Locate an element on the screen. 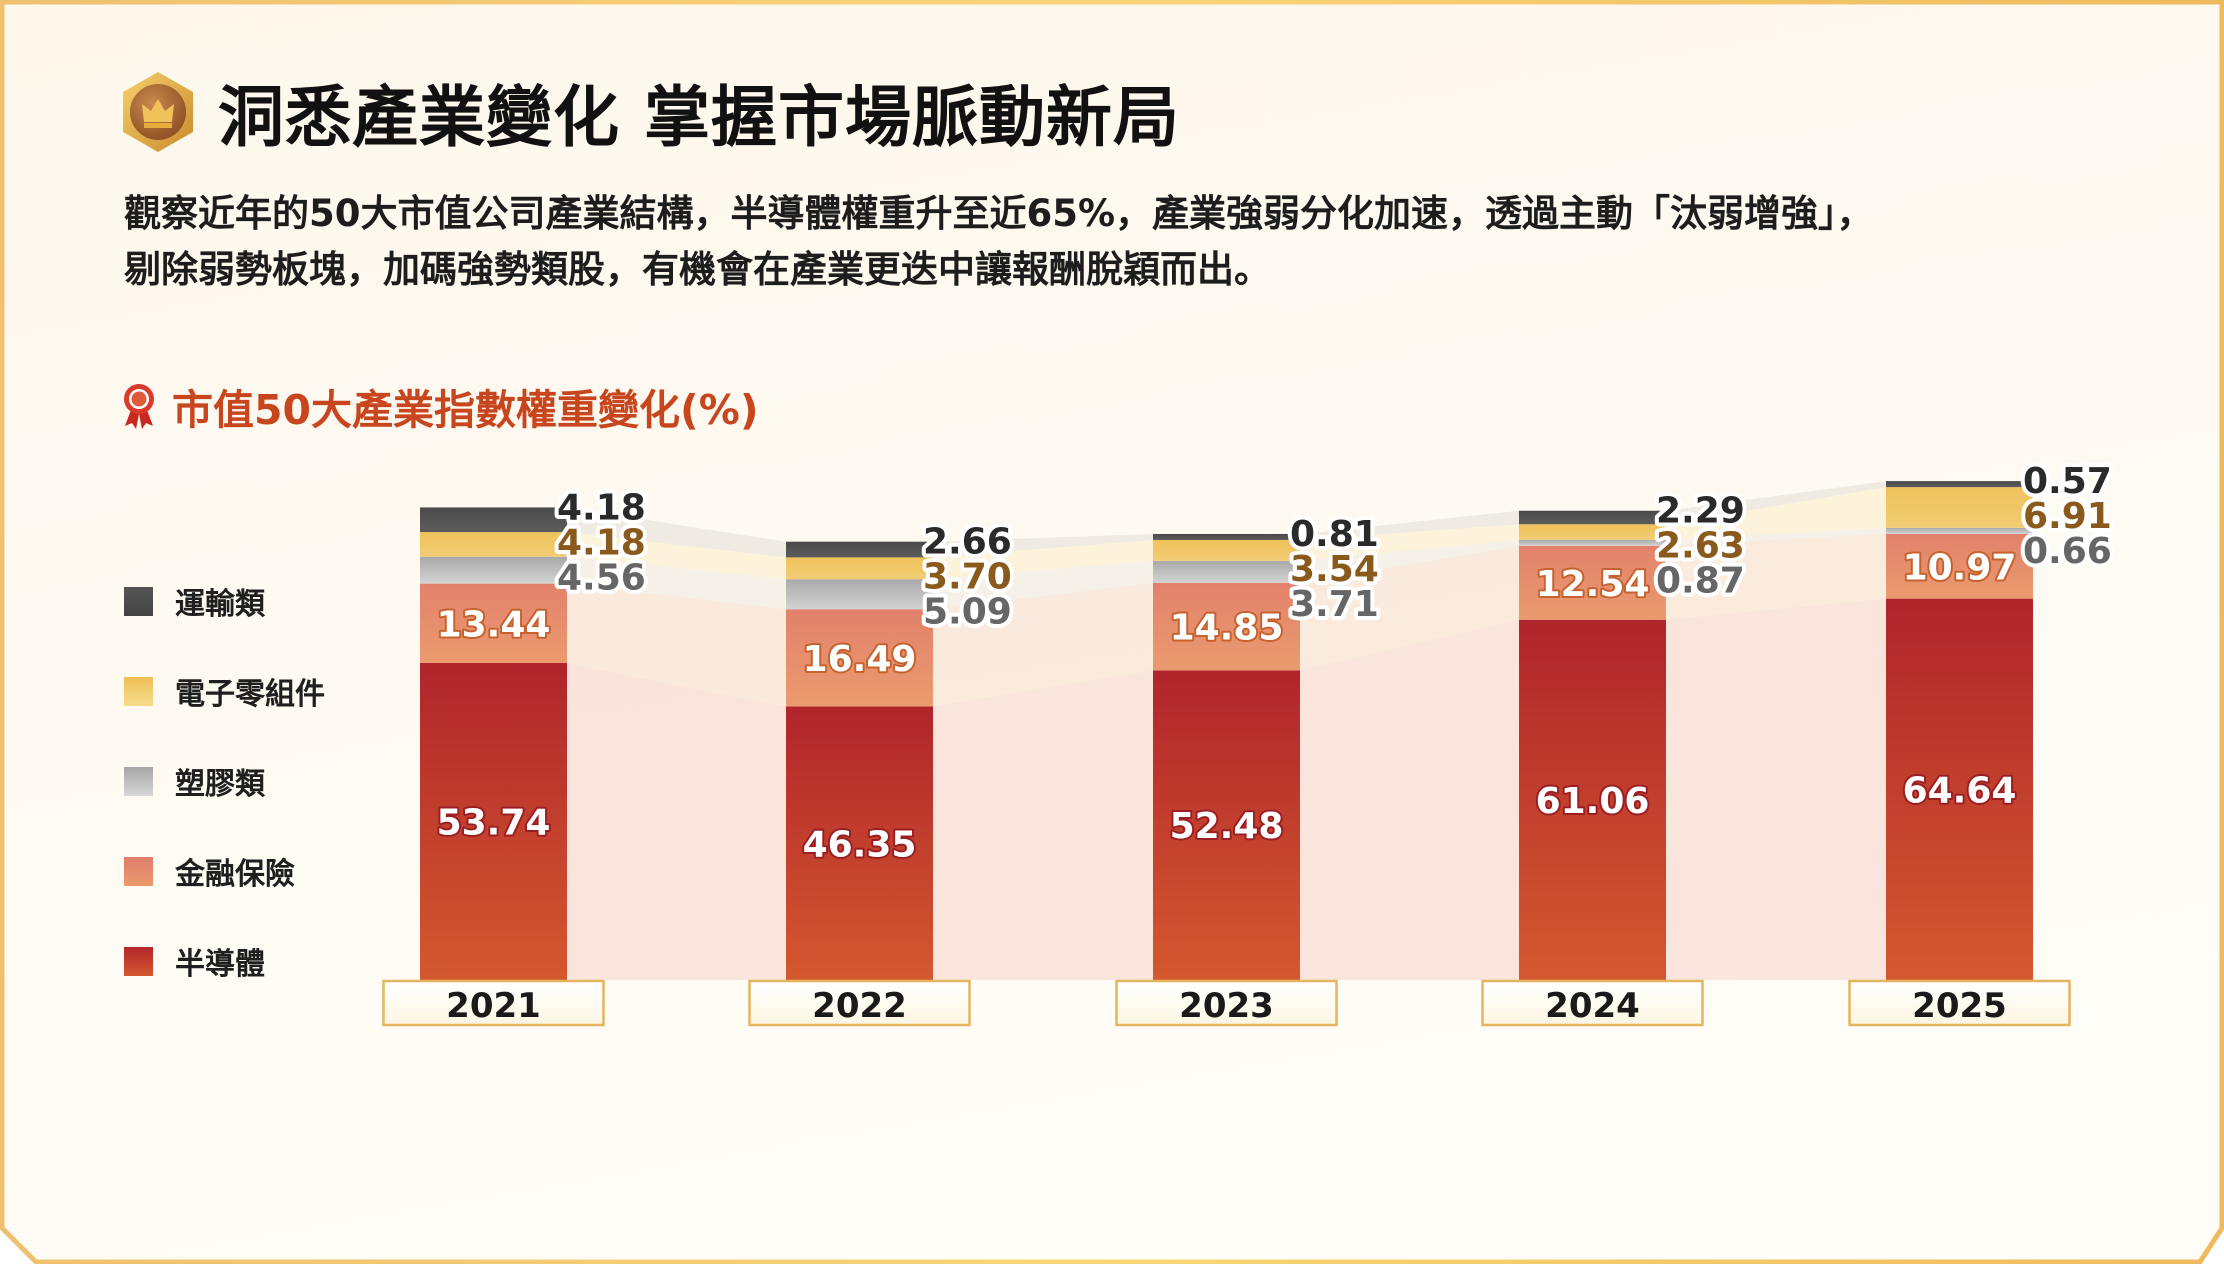 The height and width of the screenshot is (1264, 2224). year-label: 2022 is located at coordinates (859, 1006).